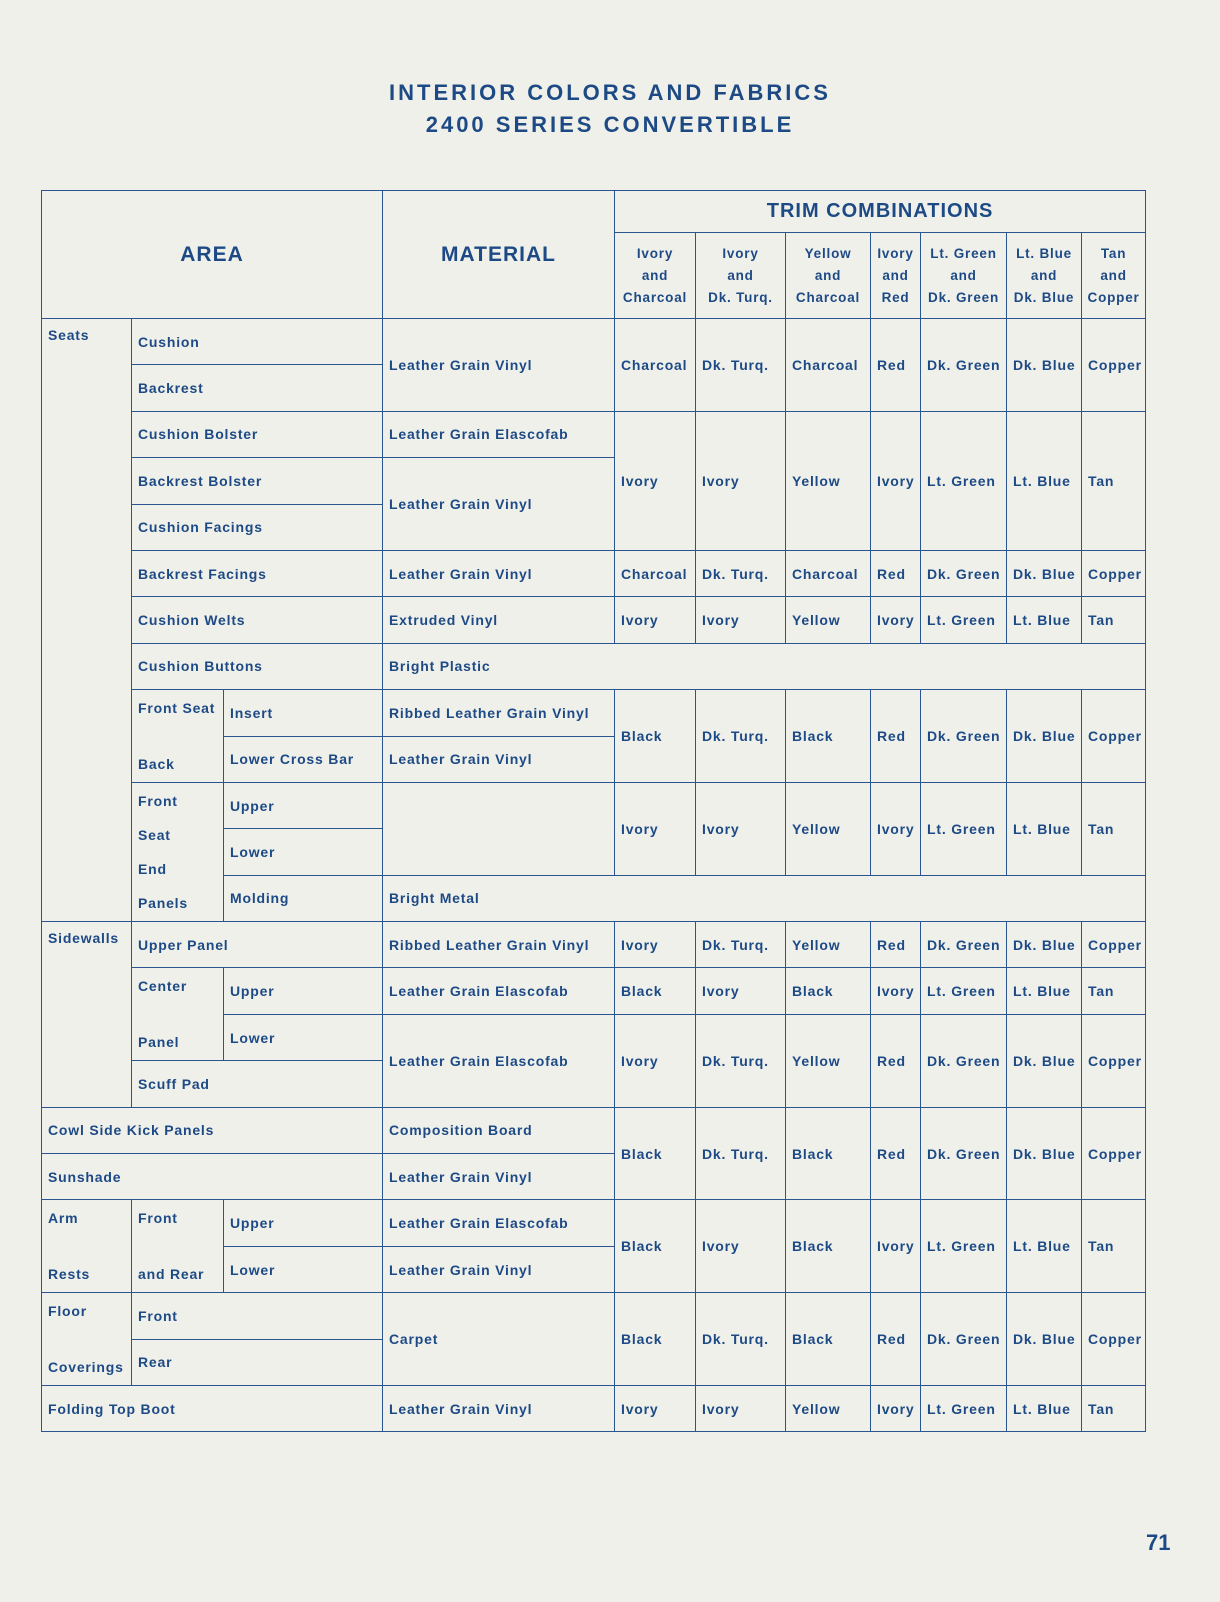  I want to click on header-line: Dk. Green, so click(963, 297).